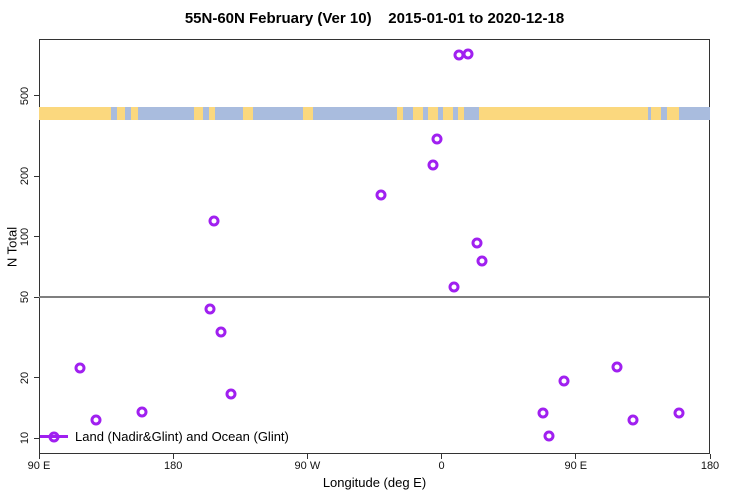 This screenshot has width=750, height=500. Describe the element at coordinates (307, 466) in the screenshot. I see `x-tick-label: 90 W` at that location.